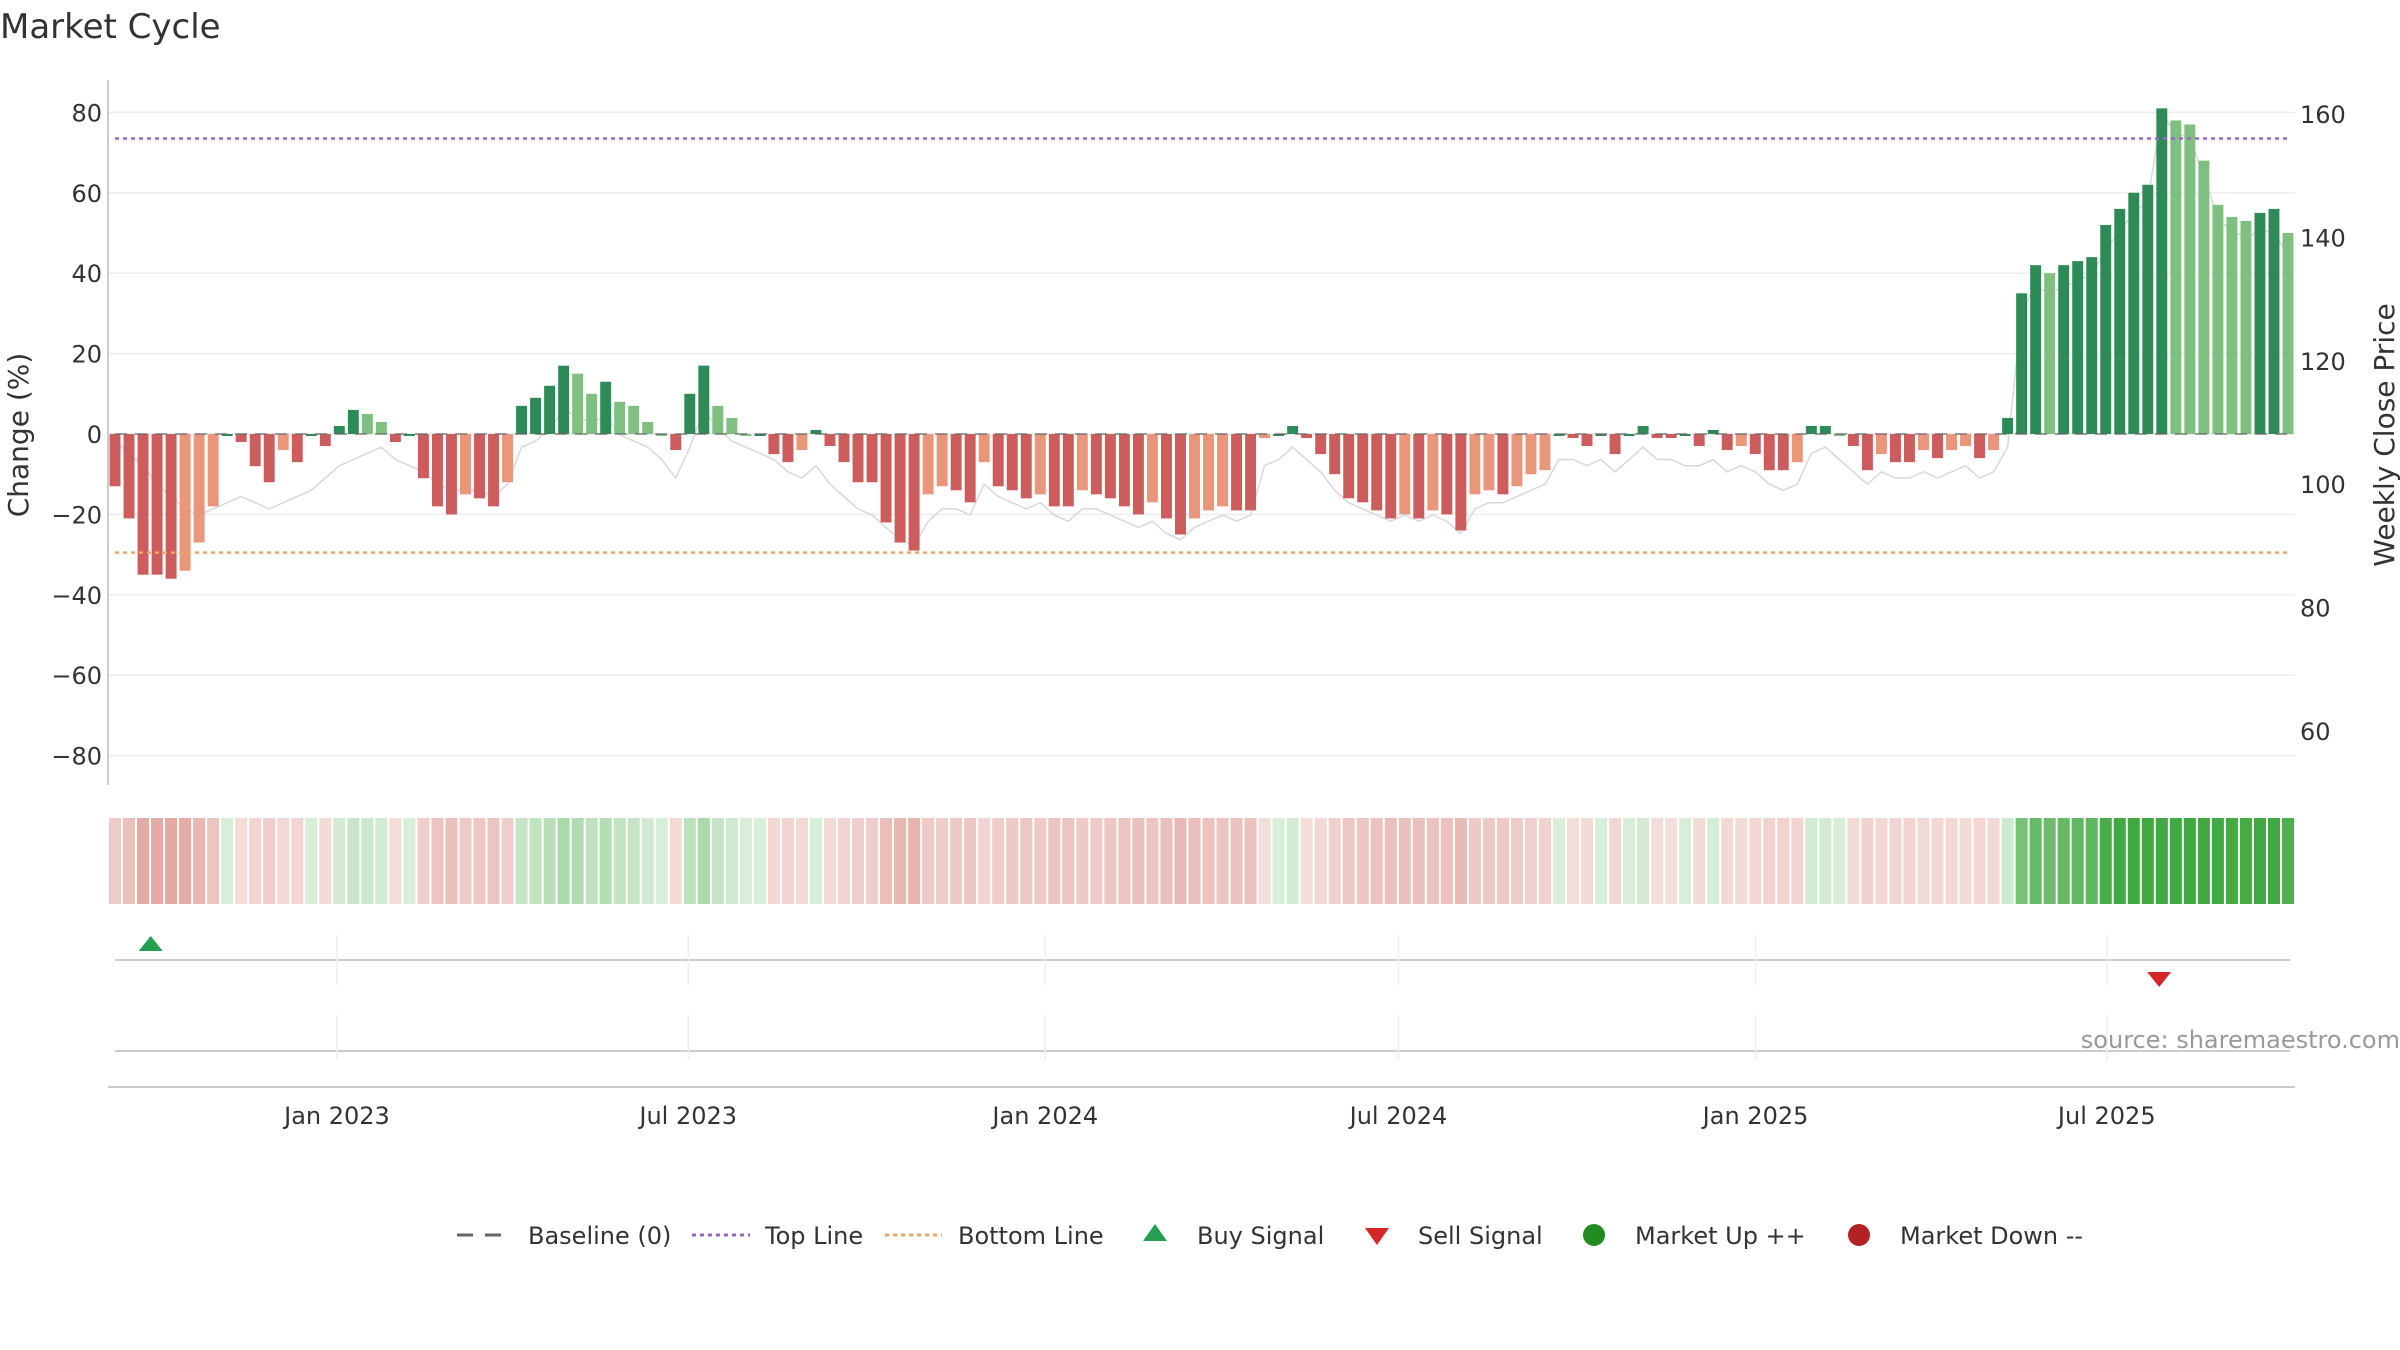 This screenshot has width=2400, height=1350. I want to click on left-tick-label: −40, so click(76, 596).